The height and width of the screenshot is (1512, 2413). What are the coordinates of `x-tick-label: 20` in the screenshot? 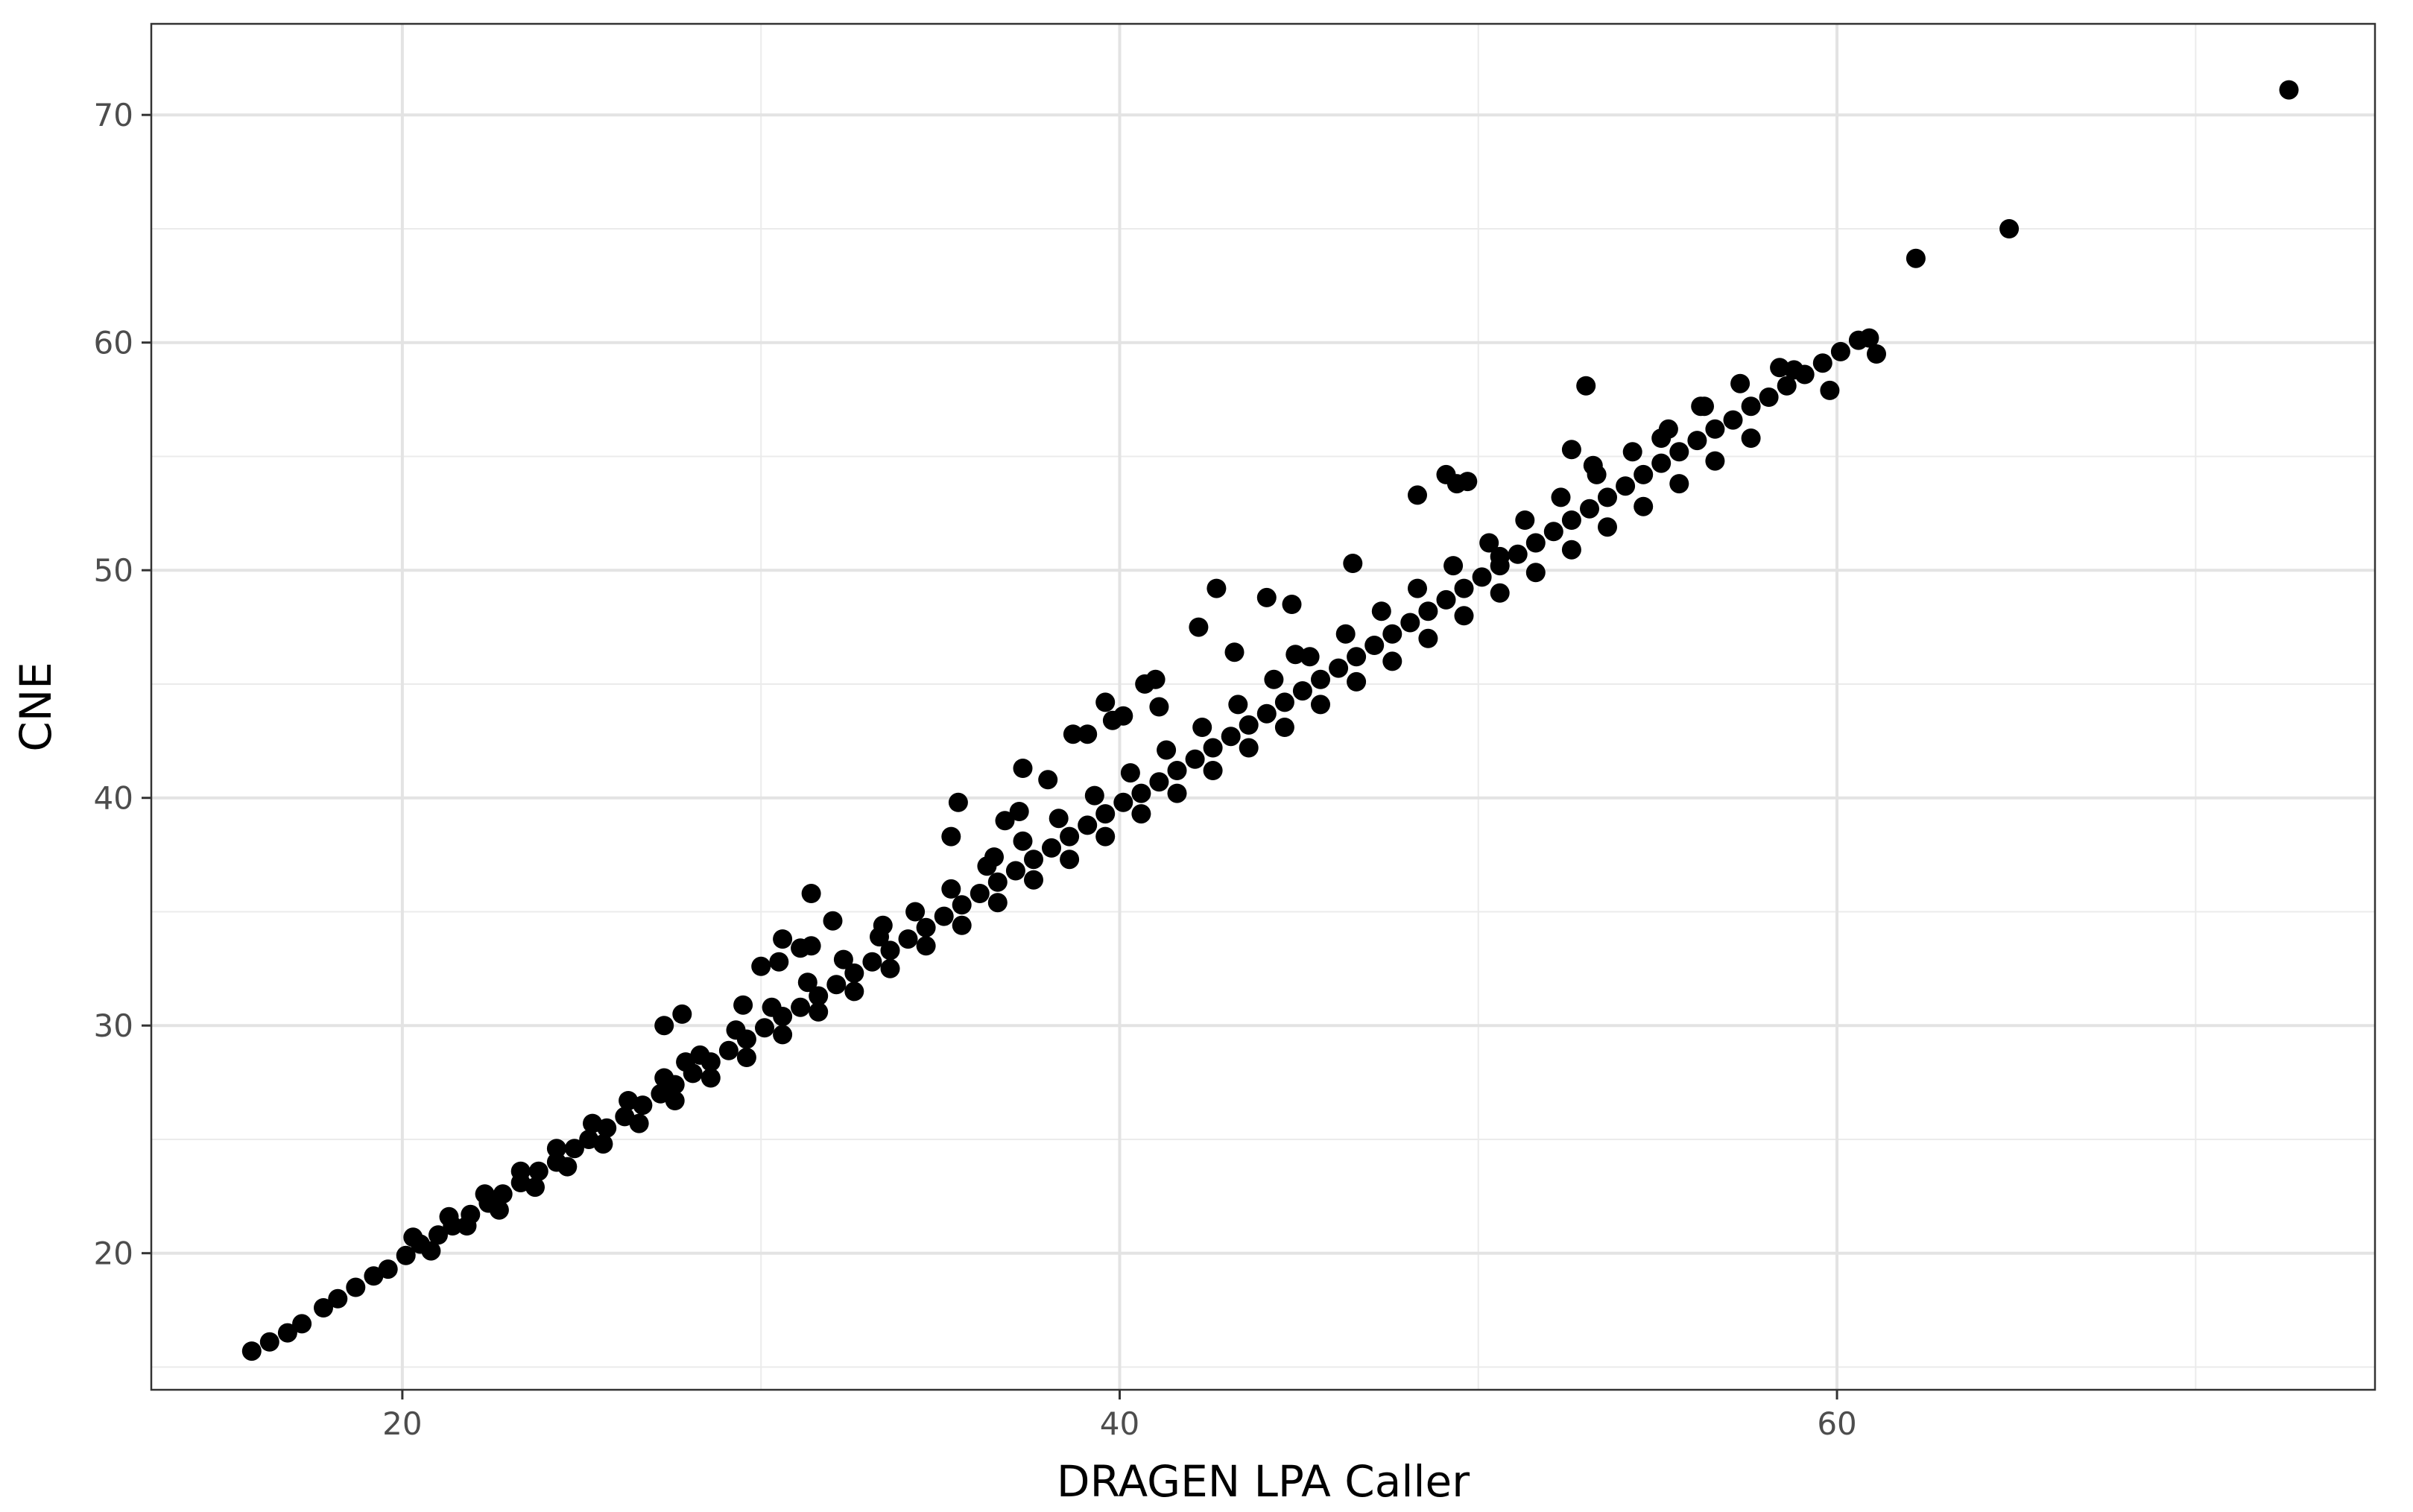 It's located at (402, 1424).